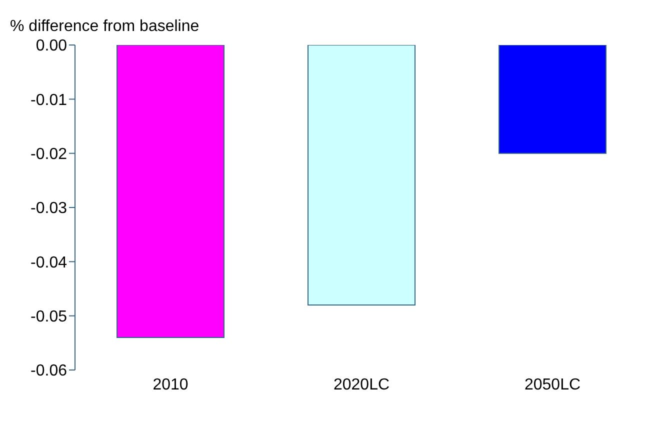 The height and width of the screenshot is (428, 648). I want to click on y-tick-label: 0.00, so click(52, 46).